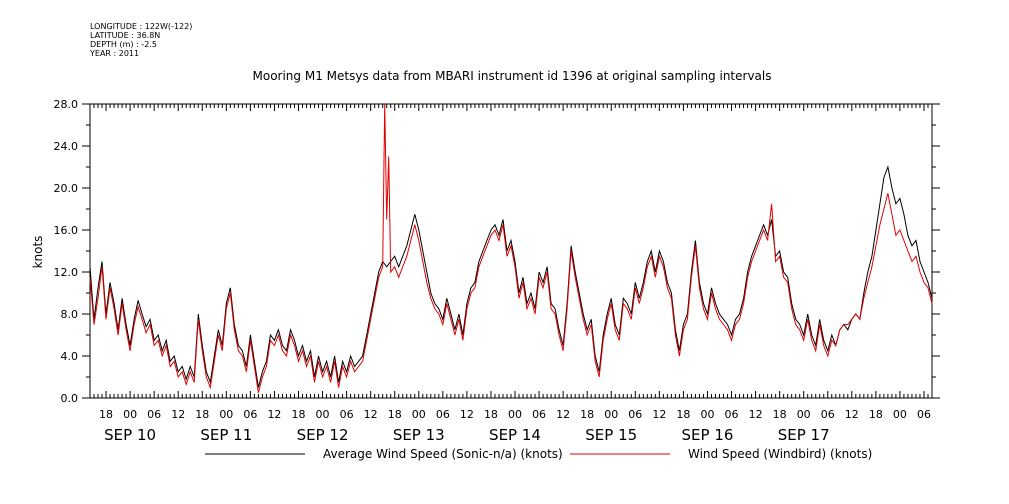 Image resolution: width=1009 pixels, height=504 pixels. I want to click on x-day-label: SEP 14, so click(515, 435).